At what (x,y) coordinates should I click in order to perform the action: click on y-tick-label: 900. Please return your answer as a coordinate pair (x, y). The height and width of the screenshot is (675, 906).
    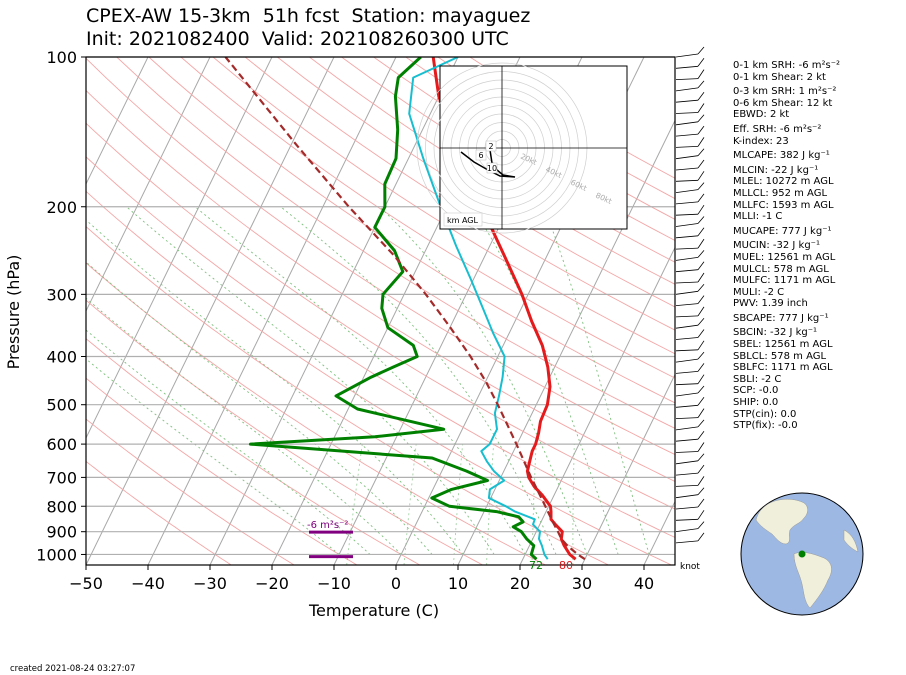
    Looking at the image, I should click on (61, 532).